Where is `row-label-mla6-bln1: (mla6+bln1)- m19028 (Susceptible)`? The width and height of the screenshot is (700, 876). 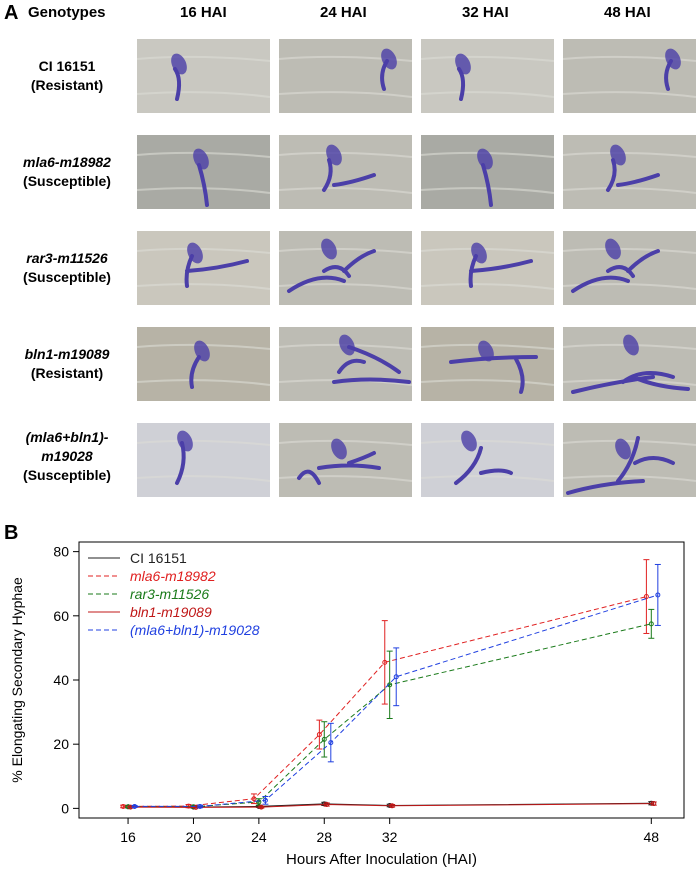 row-label-mla6-bln1: (mla6+bln1)- m19028 (Susceptible) is located at coordinates (67, 456).